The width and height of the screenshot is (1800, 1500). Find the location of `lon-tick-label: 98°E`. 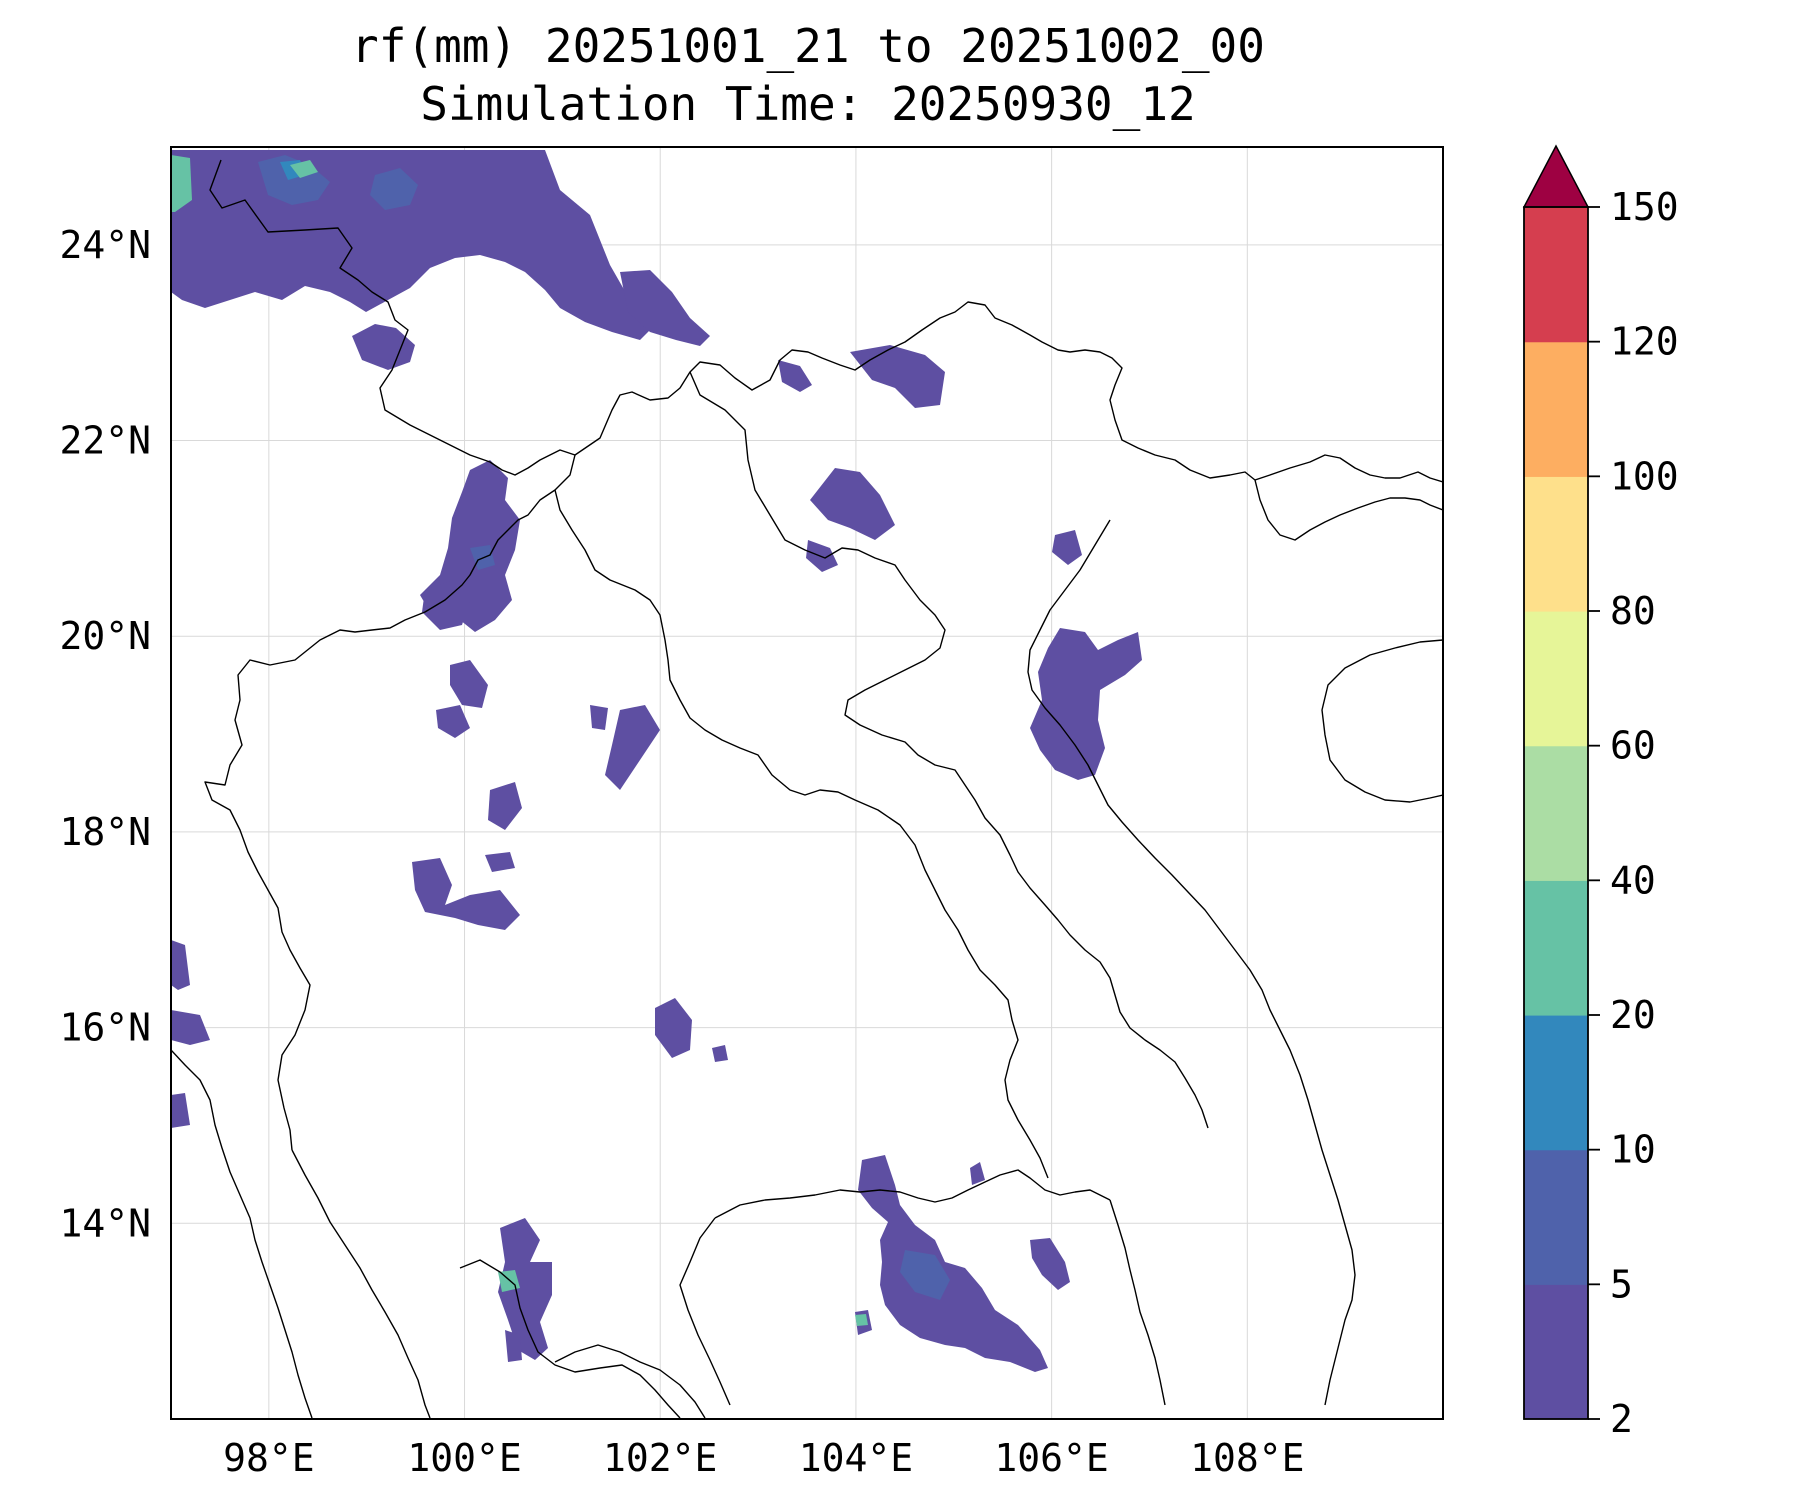

lon-tick-label: 98°E is located at coordinates (269, 1458).